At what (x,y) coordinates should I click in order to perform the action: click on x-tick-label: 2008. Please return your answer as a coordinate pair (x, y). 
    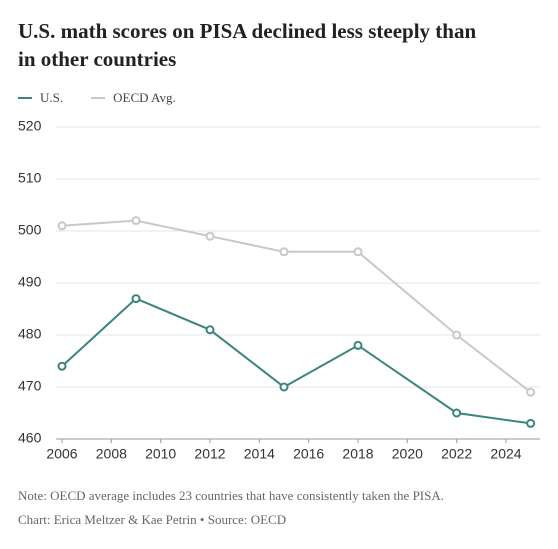
    Looking at the image, I should click on (111, 454).